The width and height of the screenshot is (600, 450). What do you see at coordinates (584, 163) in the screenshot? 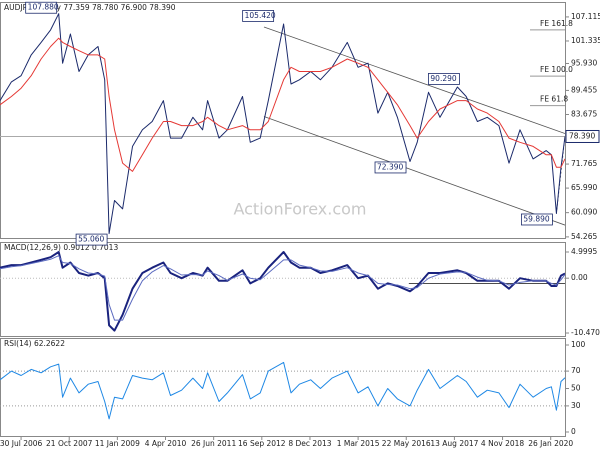
I see `y-tick-label: 71.765` at bounding box center [584, 163].